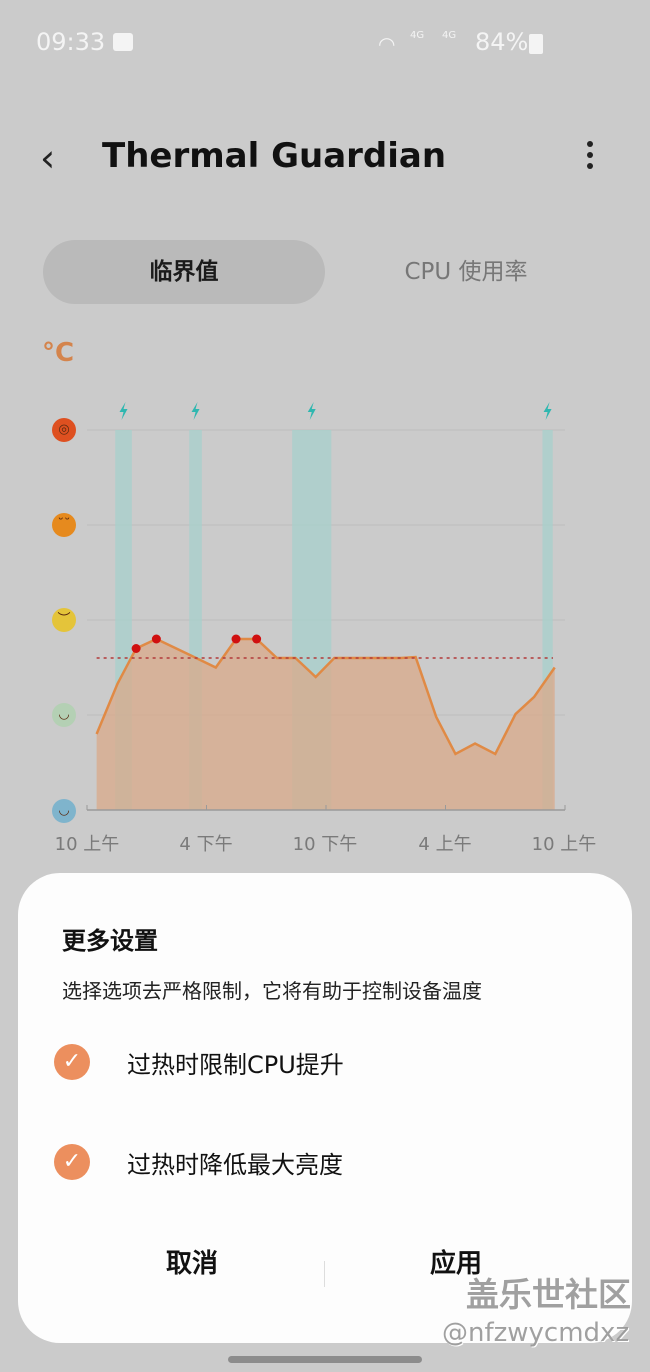  What do you see at coordinates (58, 353) in the screenshot?
I see `unit-label: °C` at bounding box center [58, 353].